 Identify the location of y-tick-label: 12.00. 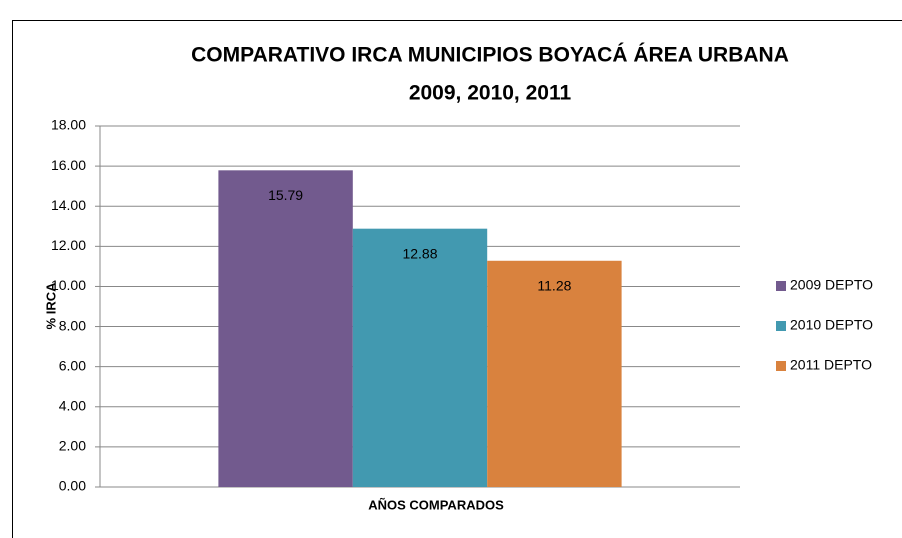
(68, 245).